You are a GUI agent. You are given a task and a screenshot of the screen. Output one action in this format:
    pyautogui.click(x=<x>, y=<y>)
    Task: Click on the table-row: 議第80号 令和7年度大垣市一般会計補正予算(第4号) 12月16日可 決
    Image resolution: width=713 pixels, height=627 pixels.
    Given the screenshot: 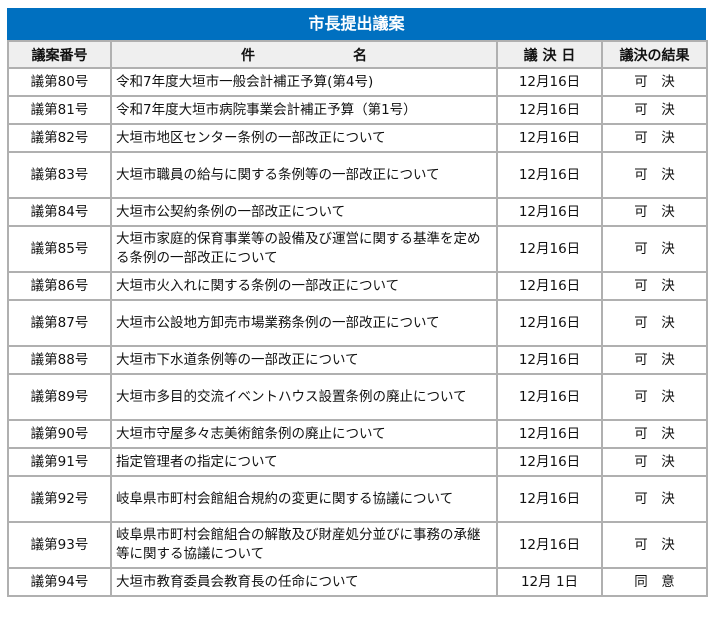 What is the action you would take?
    pyautogui.click(x=357, y=82)
    